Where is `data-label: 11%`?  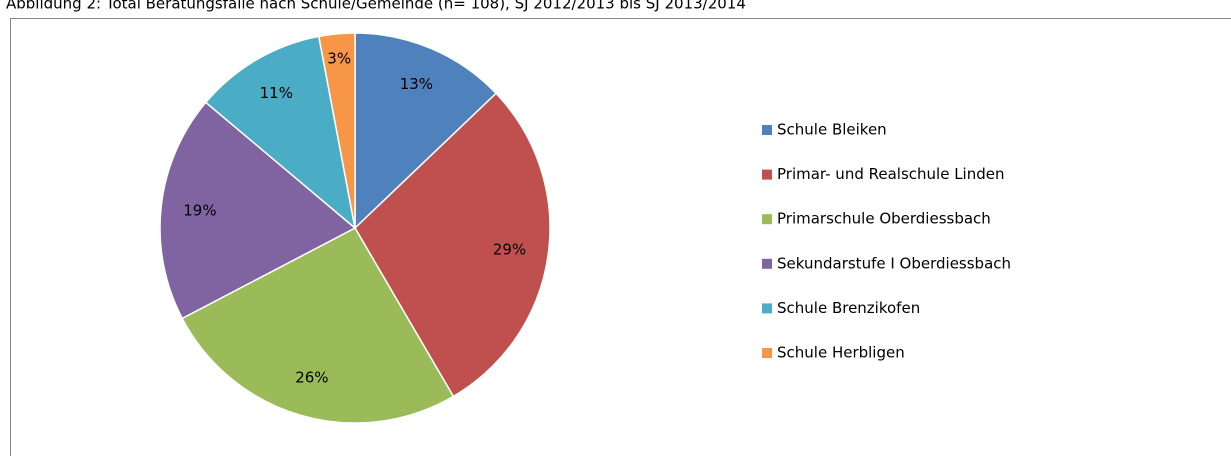
data-label: 11% is located at coordinates (276, 93).